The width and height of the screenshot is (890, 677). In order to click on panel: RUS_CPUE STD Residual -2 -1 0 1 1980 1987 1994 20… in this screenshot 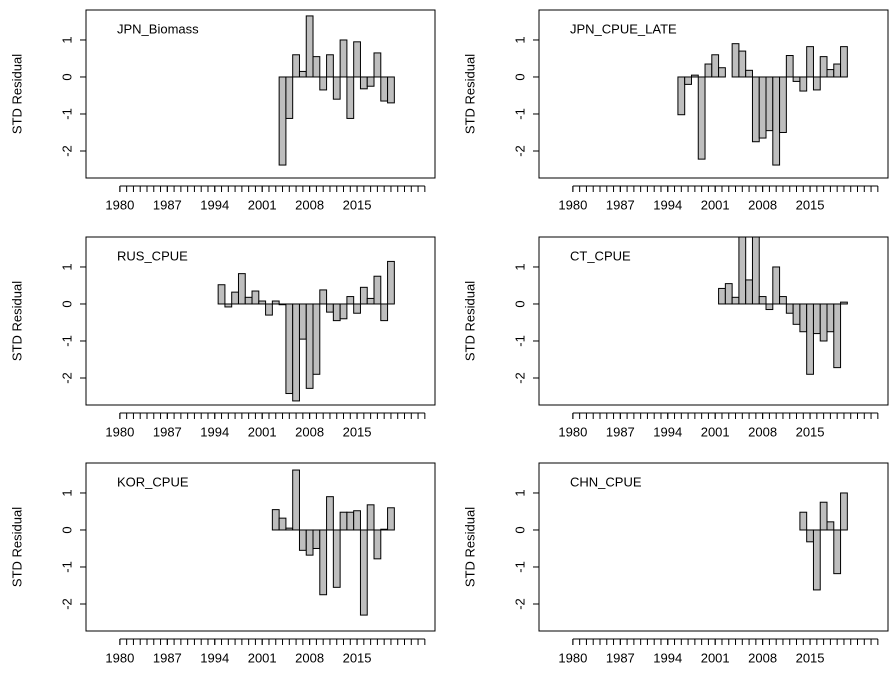, I will do `click(222, 337)`.